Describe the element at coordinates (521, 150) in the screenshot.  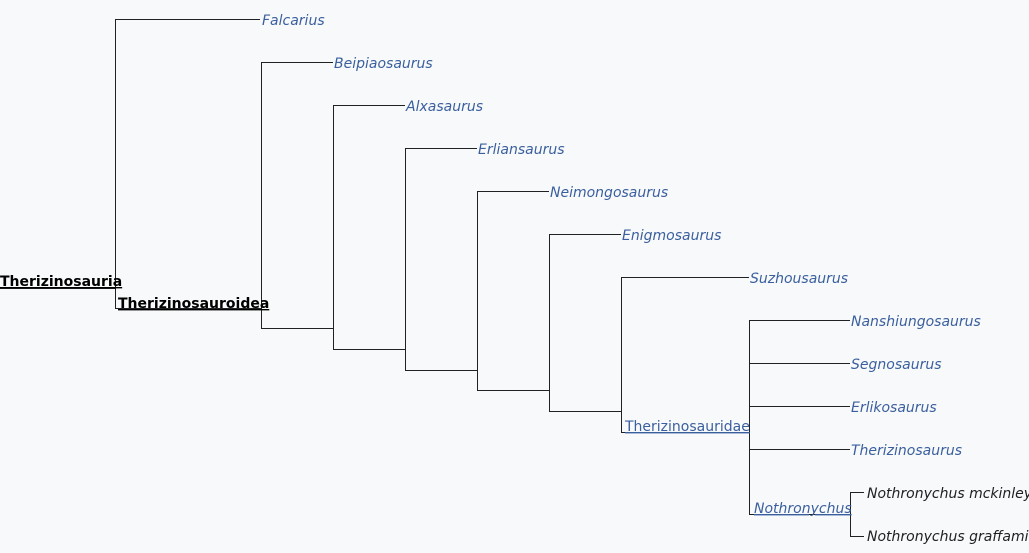
I see `taxon-link: Erliansaurus` at that location.